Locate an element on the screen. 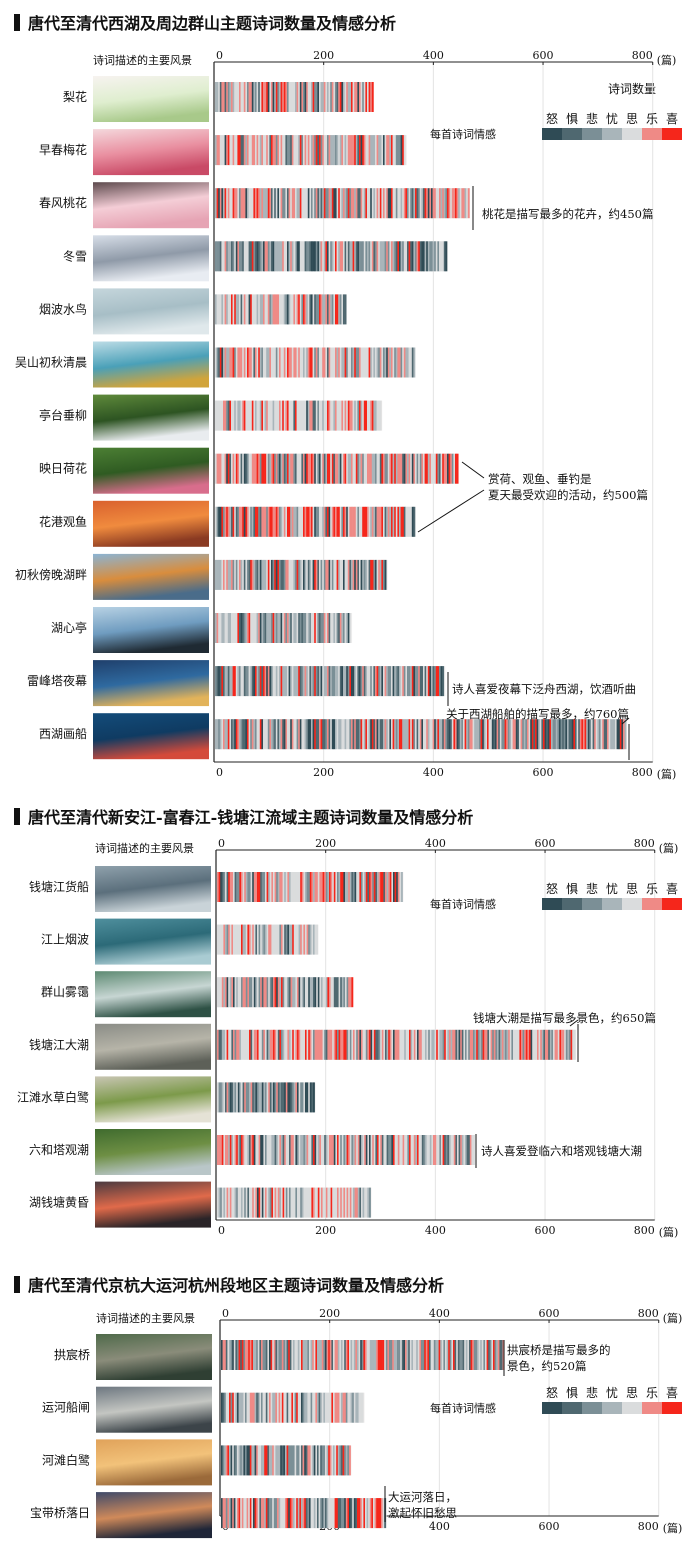 This screenshot has height=1552, width=700. row-label: 早春梅花 is located at coordinates (63, 149).